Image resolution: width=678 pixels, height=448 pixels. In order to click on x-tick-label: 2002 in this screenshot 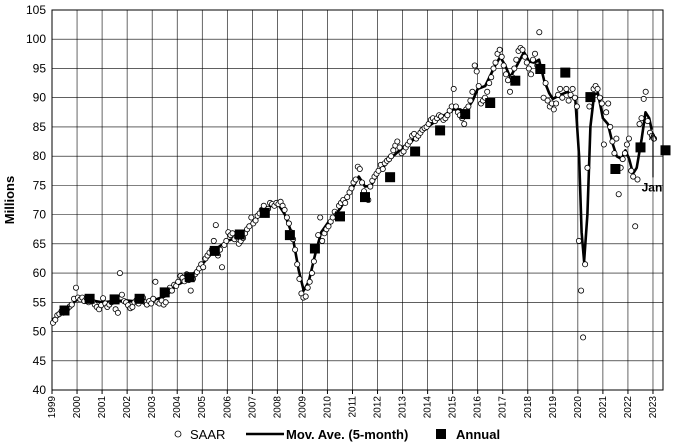, I will do `click(127, 407)`.